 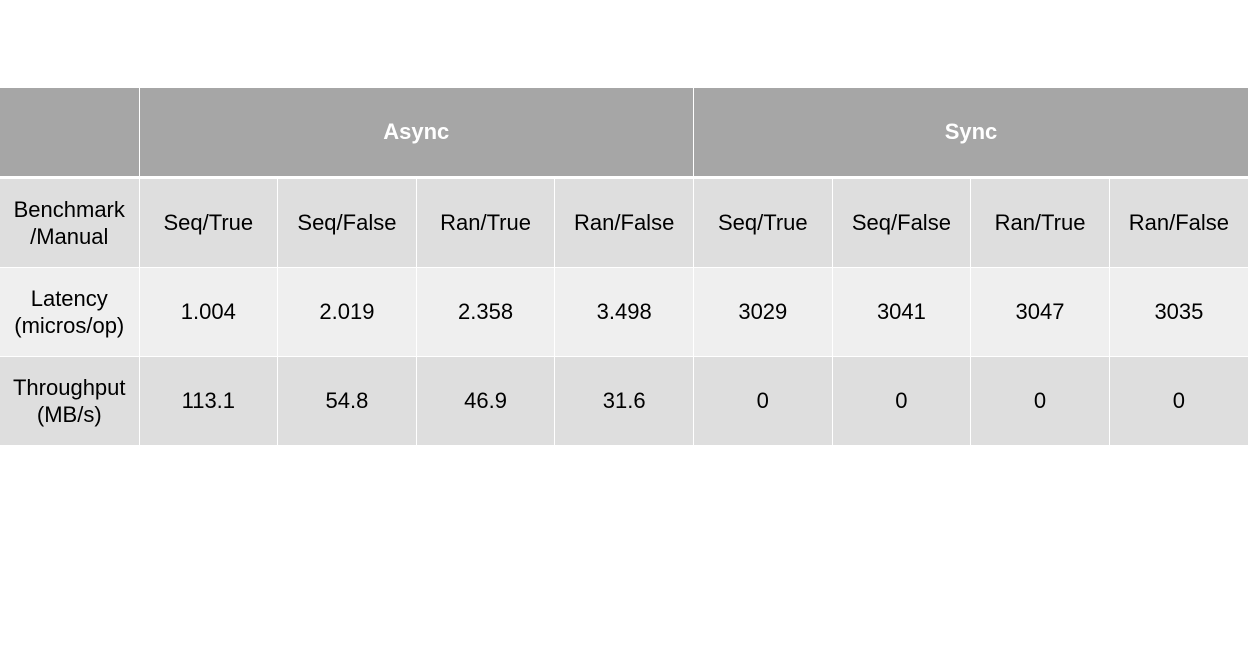 I want to click on group-header-row: Async Sync, so click(x=624, y=133).